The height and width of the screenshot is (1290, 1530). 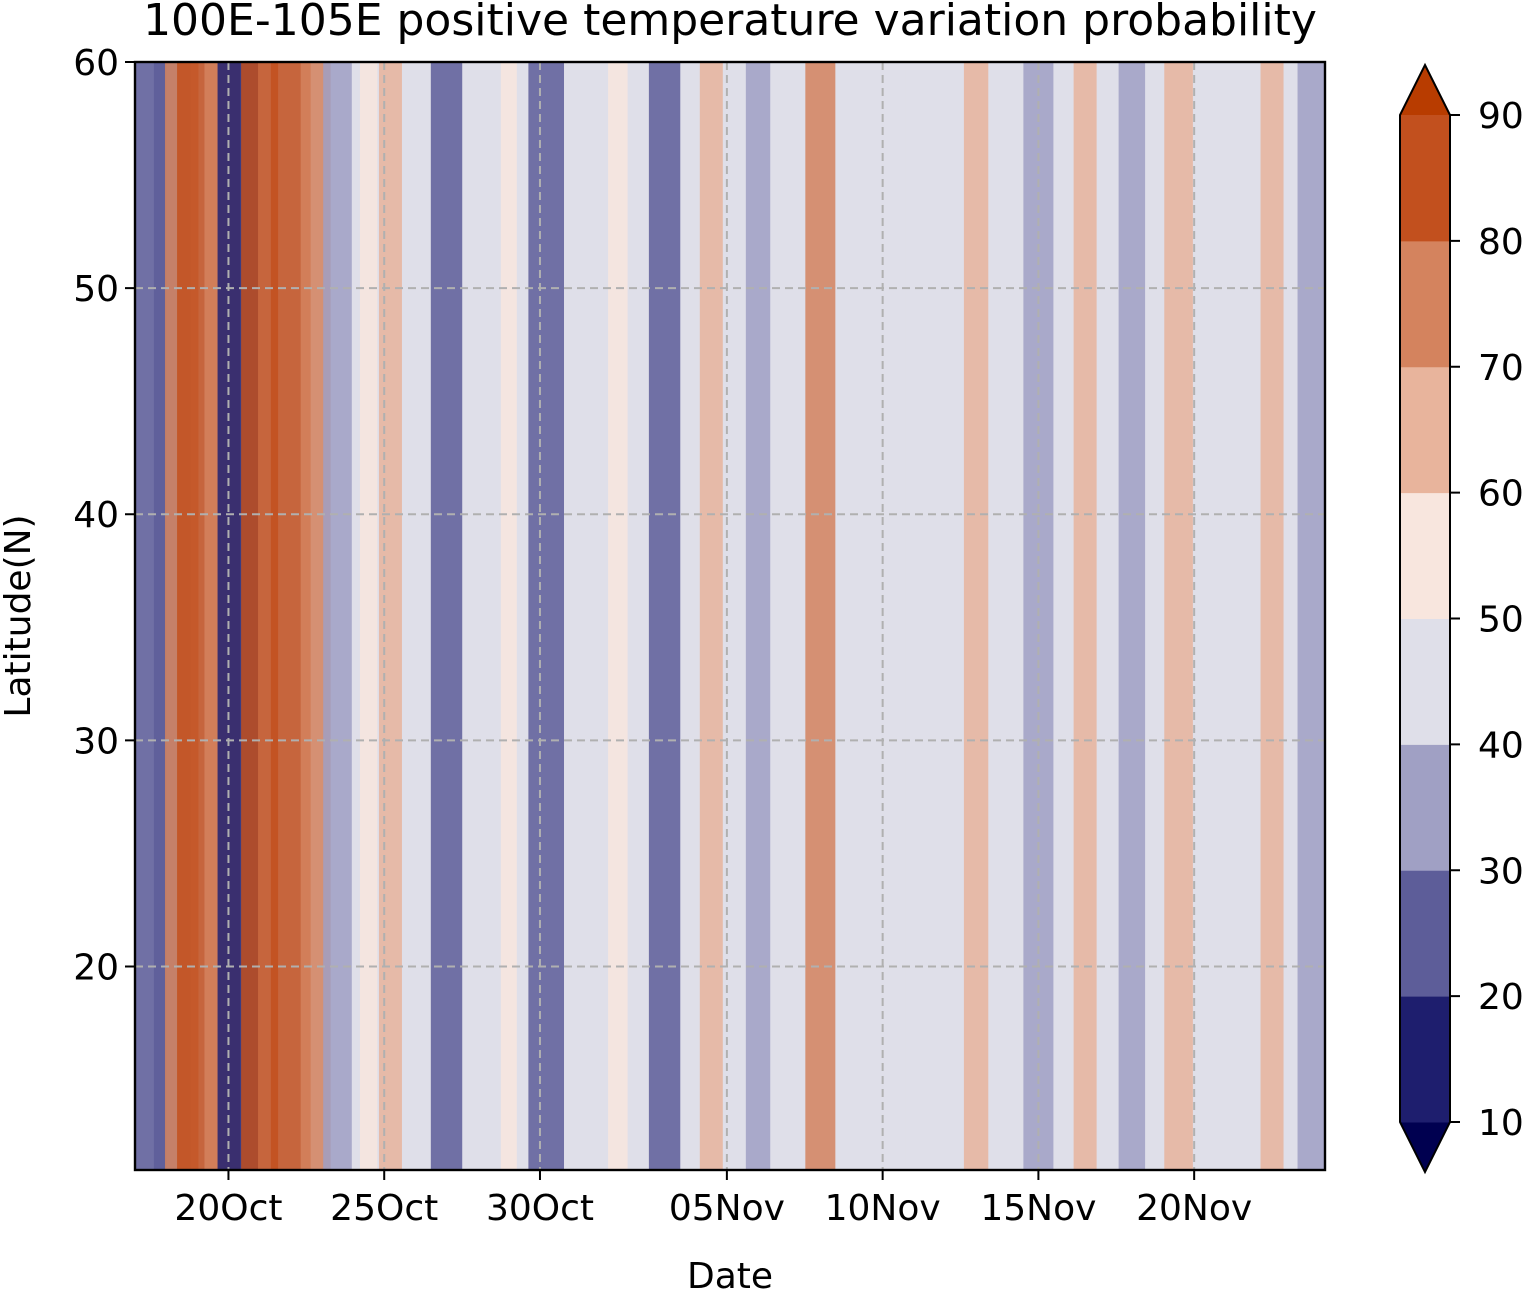 I want to click on y-tick-label: 20, so click(x=96, y=967).